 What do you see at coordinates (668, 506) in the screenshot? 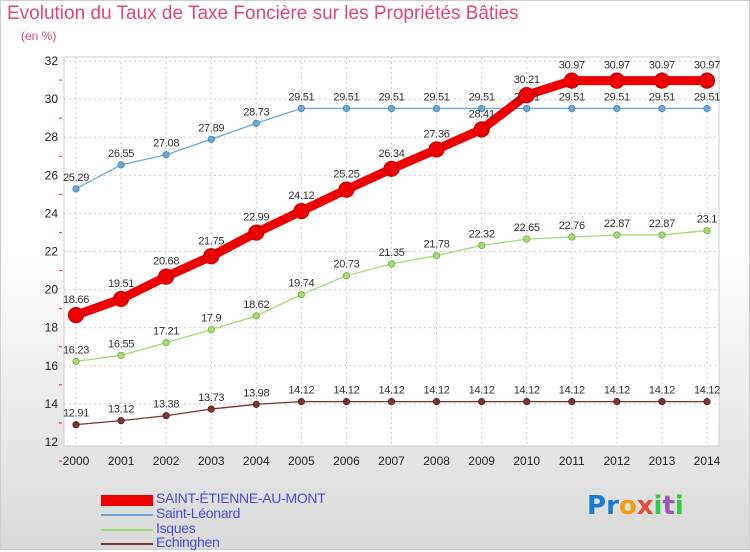
I see `logo-letter: t` at bounding box center [668, 506].